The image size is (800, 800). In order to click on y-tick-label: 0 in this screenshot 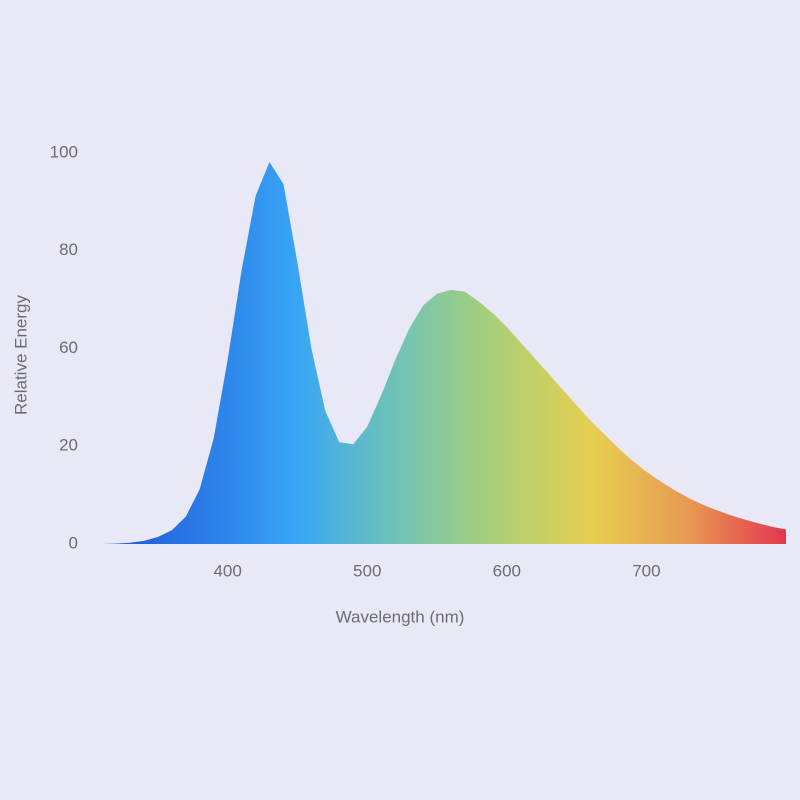, I will do `click(73, 542)`.